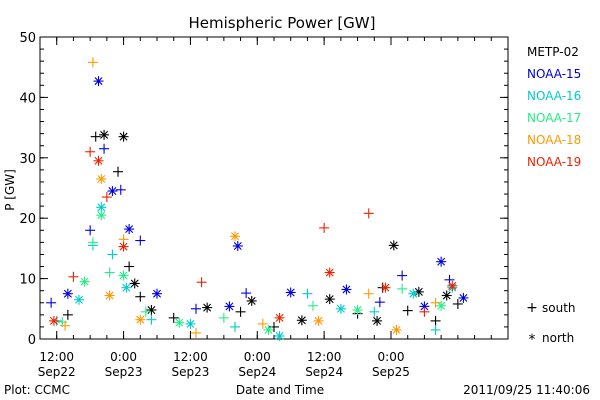 This screenshot has height=400, width=600. What do you see at coordinates (57, 372) in the screenshot?
I see `x-tick-date-label: Sep22` at bounding box center [57, 372].